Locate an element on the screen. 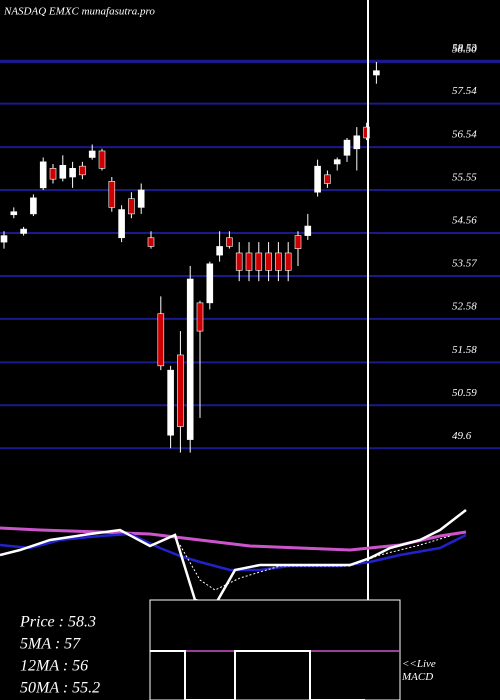 The image size is (500, 700). y-tick-label: 53.57 is located at coordinates (464, 263).